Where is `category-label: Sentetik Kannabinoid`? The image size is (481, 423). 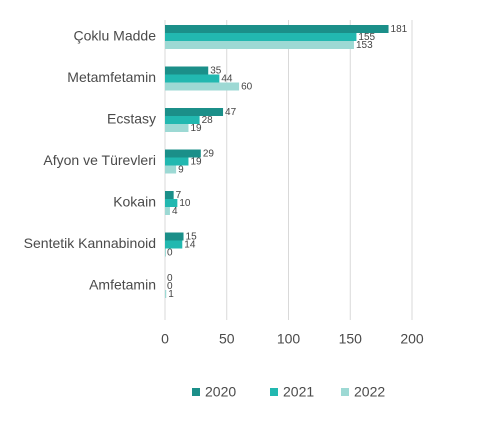
category-label: Sentetik Kannabinoid is located at coordinates (90, 243).